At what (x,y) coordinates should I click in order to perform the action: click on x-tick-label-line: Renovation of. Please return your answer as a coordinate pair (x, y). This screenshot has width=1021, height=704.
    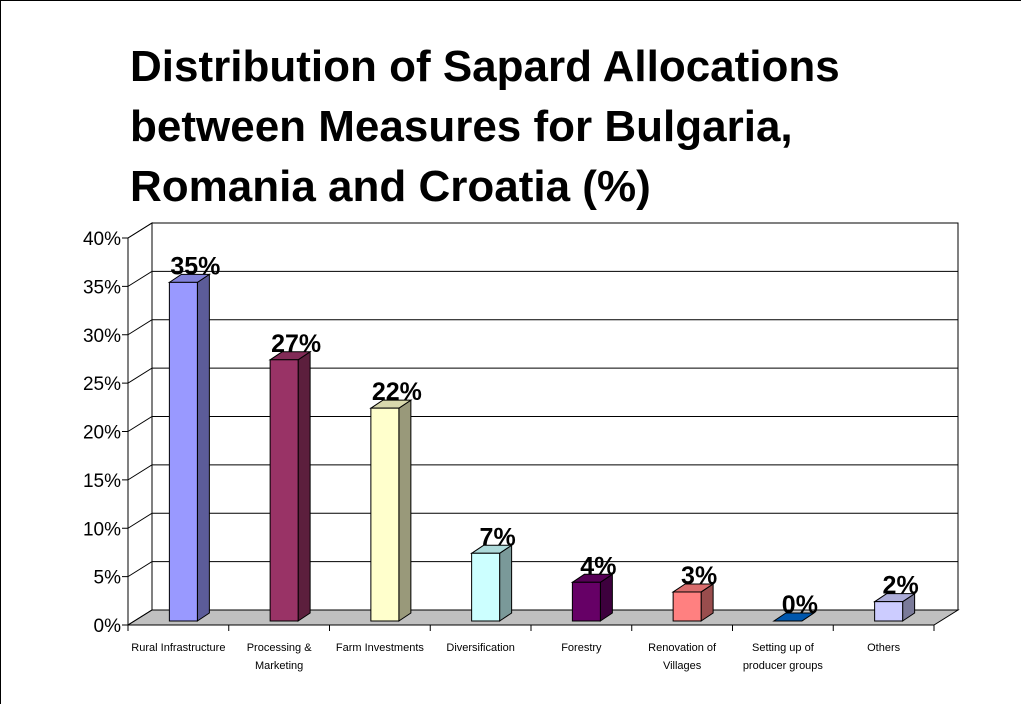
    Looking at the image, I should click on (682, 648).